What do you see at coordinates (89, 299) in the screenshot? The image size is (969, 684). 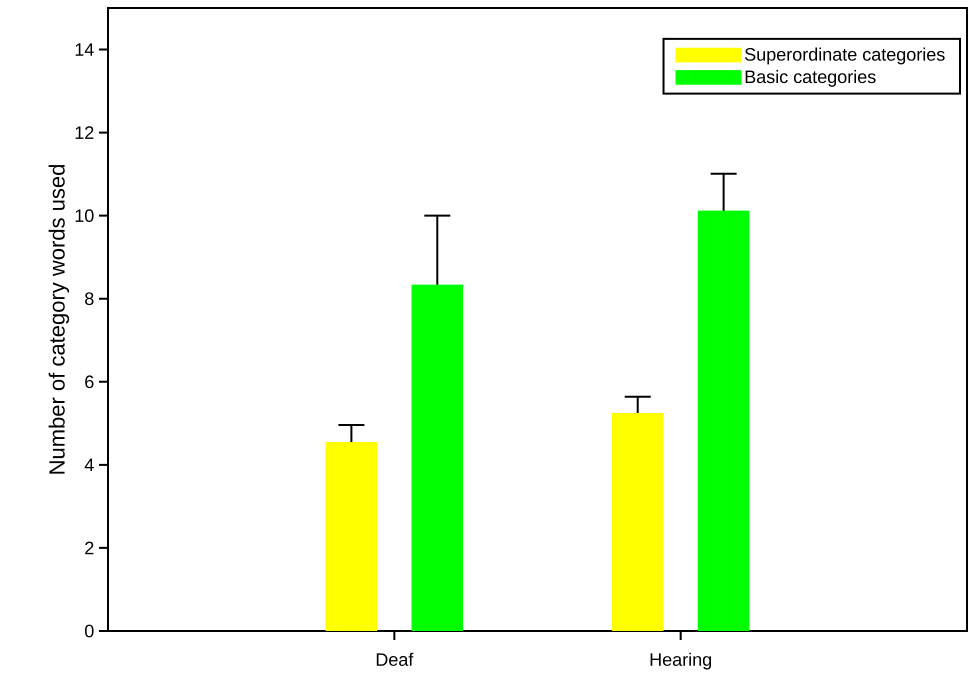 I see `y-tick-label: 8` at bounding box center [89, 299].